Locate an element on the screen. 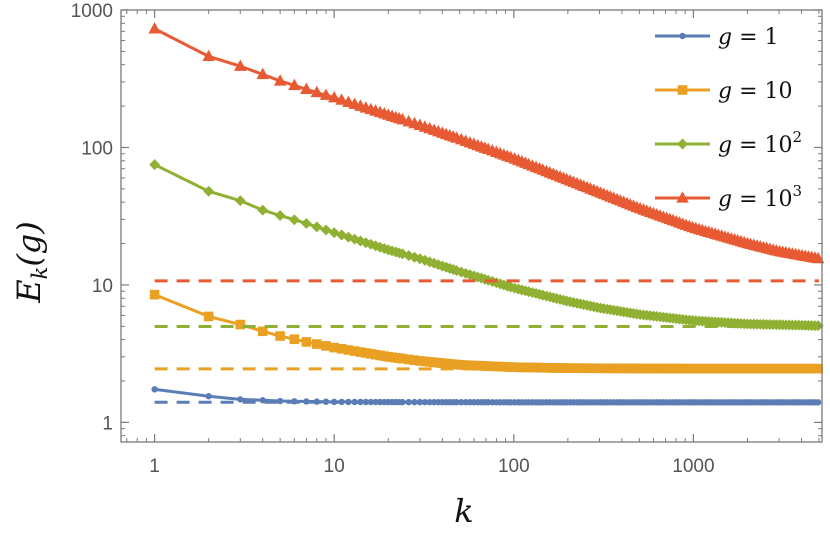 The height and width of the screenshot is (541, 830). legend-label: g = 102 is located at coordinates (760, 143).